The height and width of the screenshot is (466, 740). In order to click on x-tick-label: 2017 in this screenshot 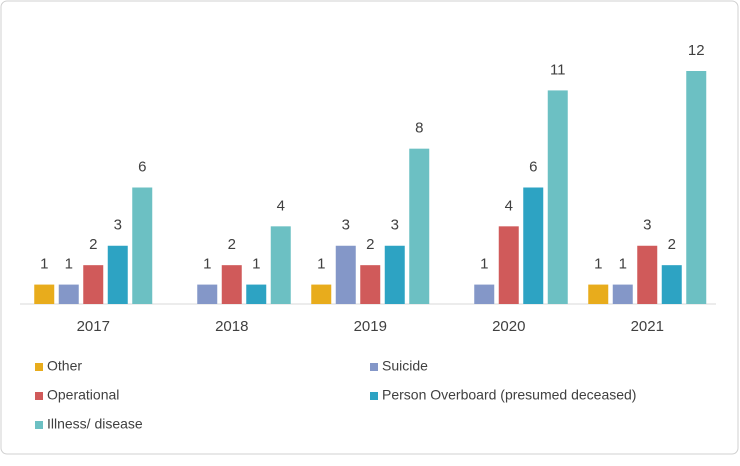, I will do `click(93, 326)`.